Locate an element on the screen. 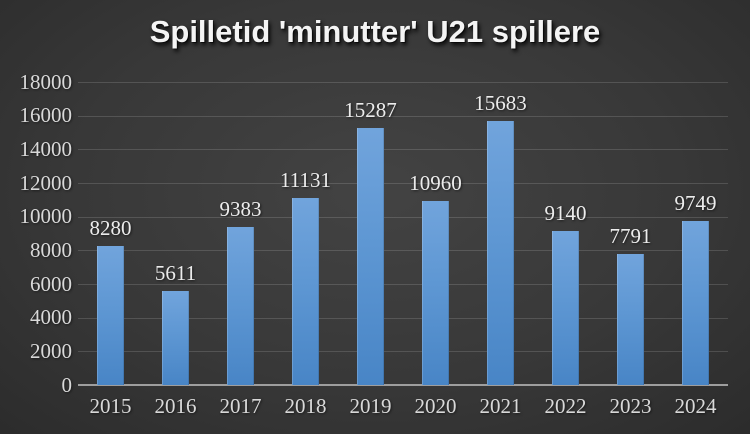 The image size is (750, 434). y-tick-label: 0 is located at coordinates (67, 384).